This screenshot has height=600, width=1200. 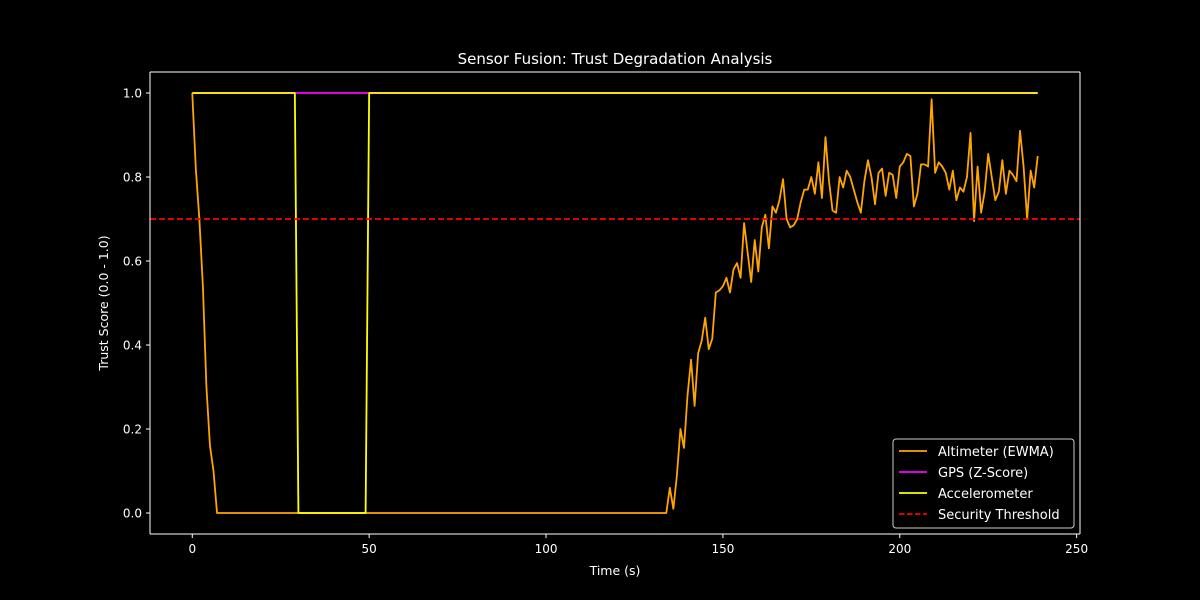 What do you see at coordinates (132, 178) in the screenshot?
I see `y-tick-label: 0.8` at bounding box center [132, 178].